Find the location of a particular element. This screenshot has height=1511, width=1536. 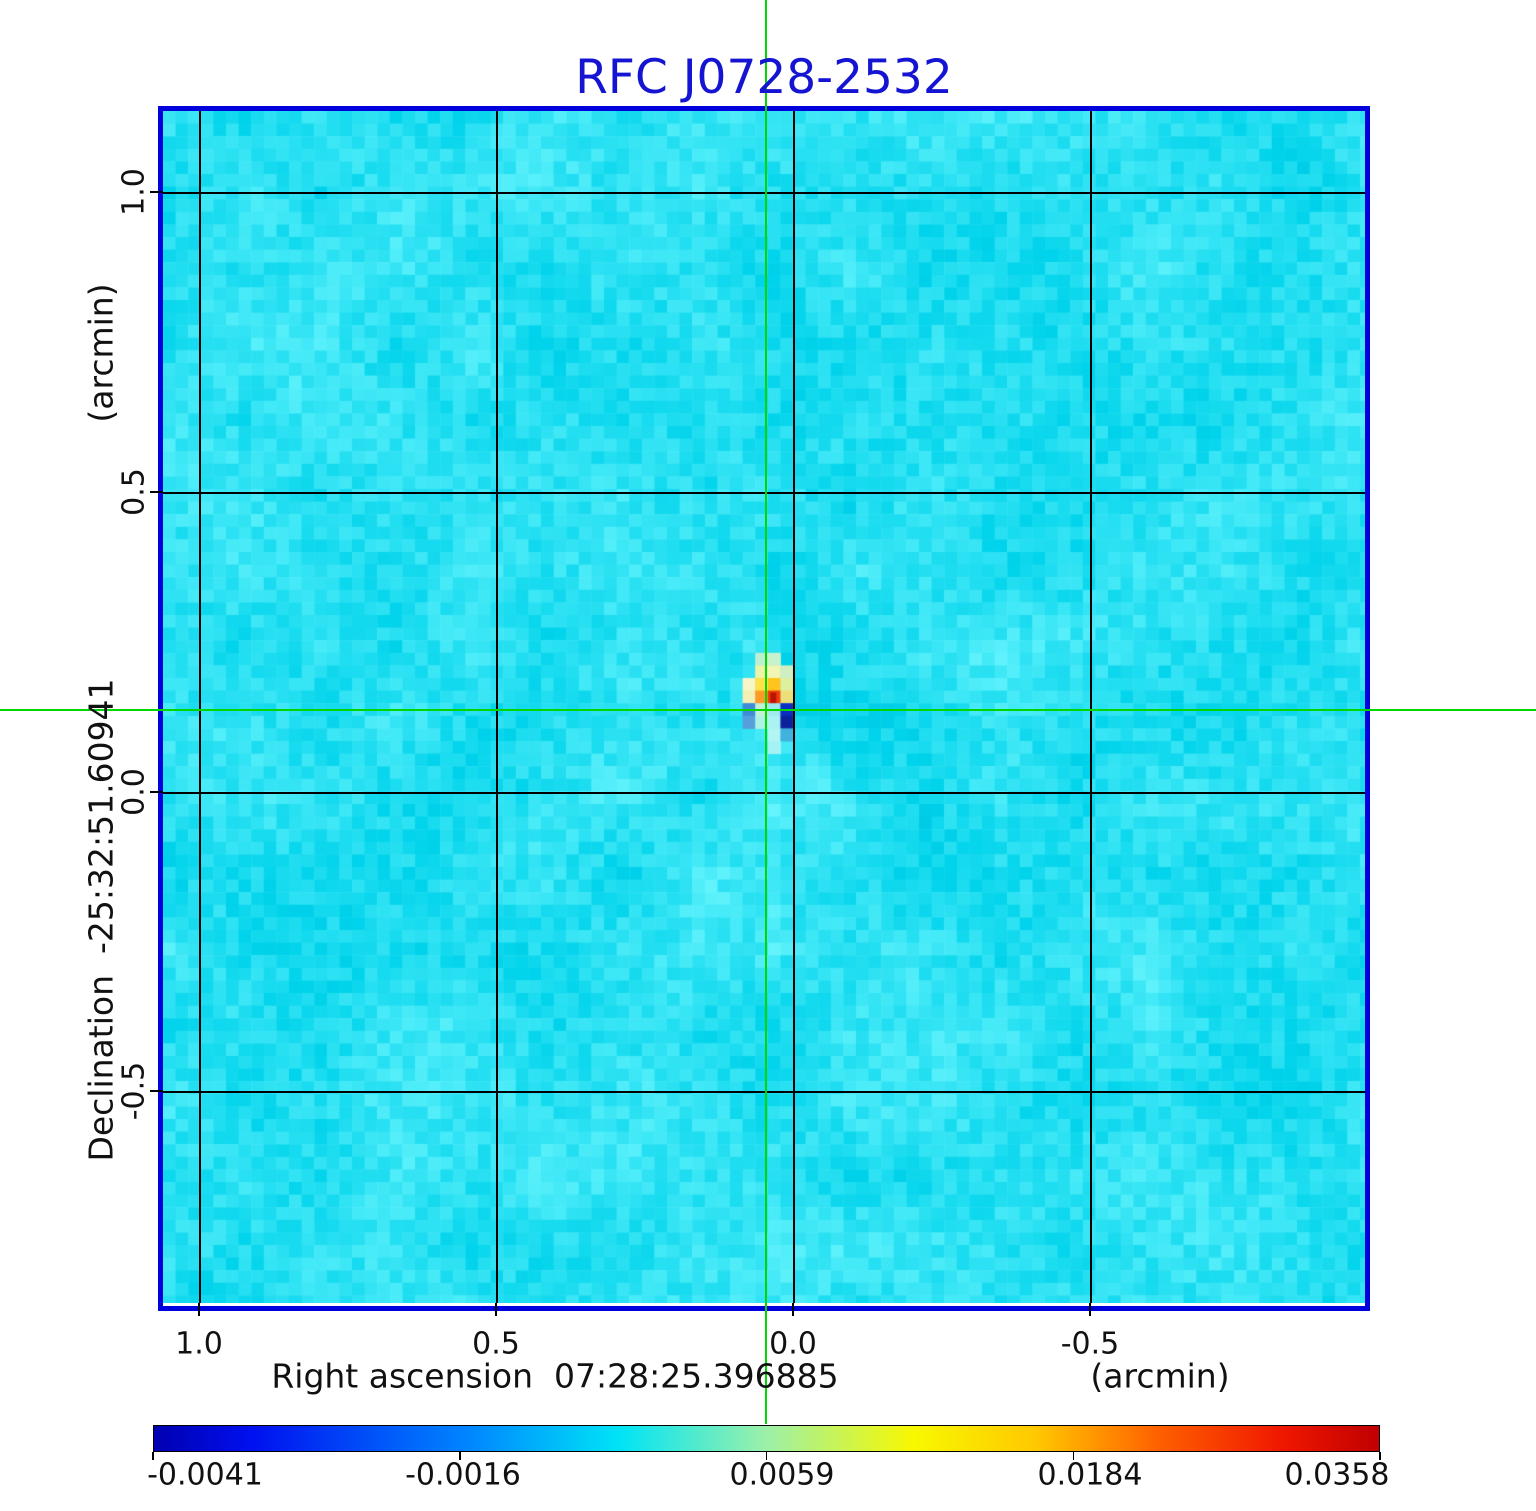

x-tick-label: 1.0 is located at coordinates (199, 1344).